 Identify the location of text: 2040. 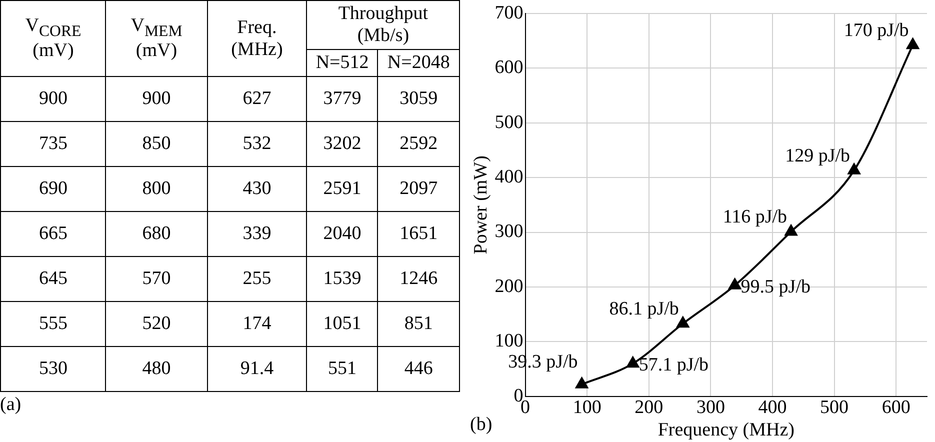
(342, 234).